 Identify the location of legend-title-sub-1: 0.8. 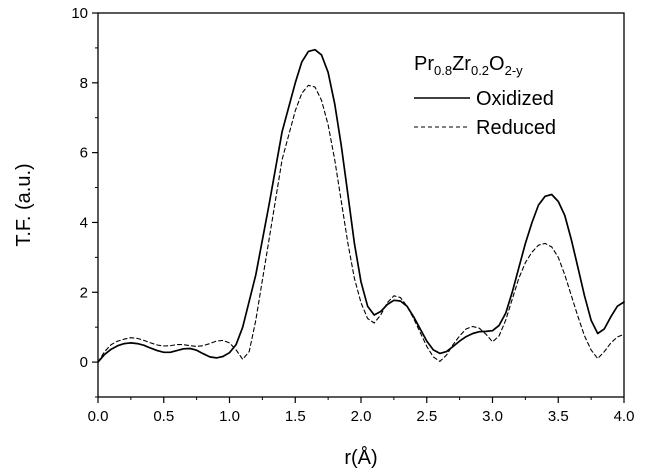
(443, 70).